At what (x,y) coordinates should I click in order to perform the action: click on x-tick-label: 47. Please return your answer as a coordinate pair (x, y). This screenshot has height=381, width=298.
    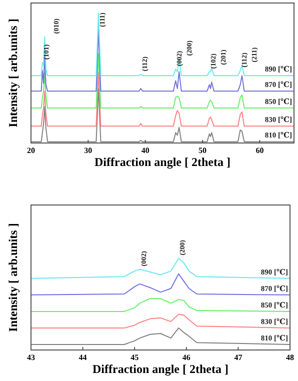
    Looking at the image, I should click on (238, 357).